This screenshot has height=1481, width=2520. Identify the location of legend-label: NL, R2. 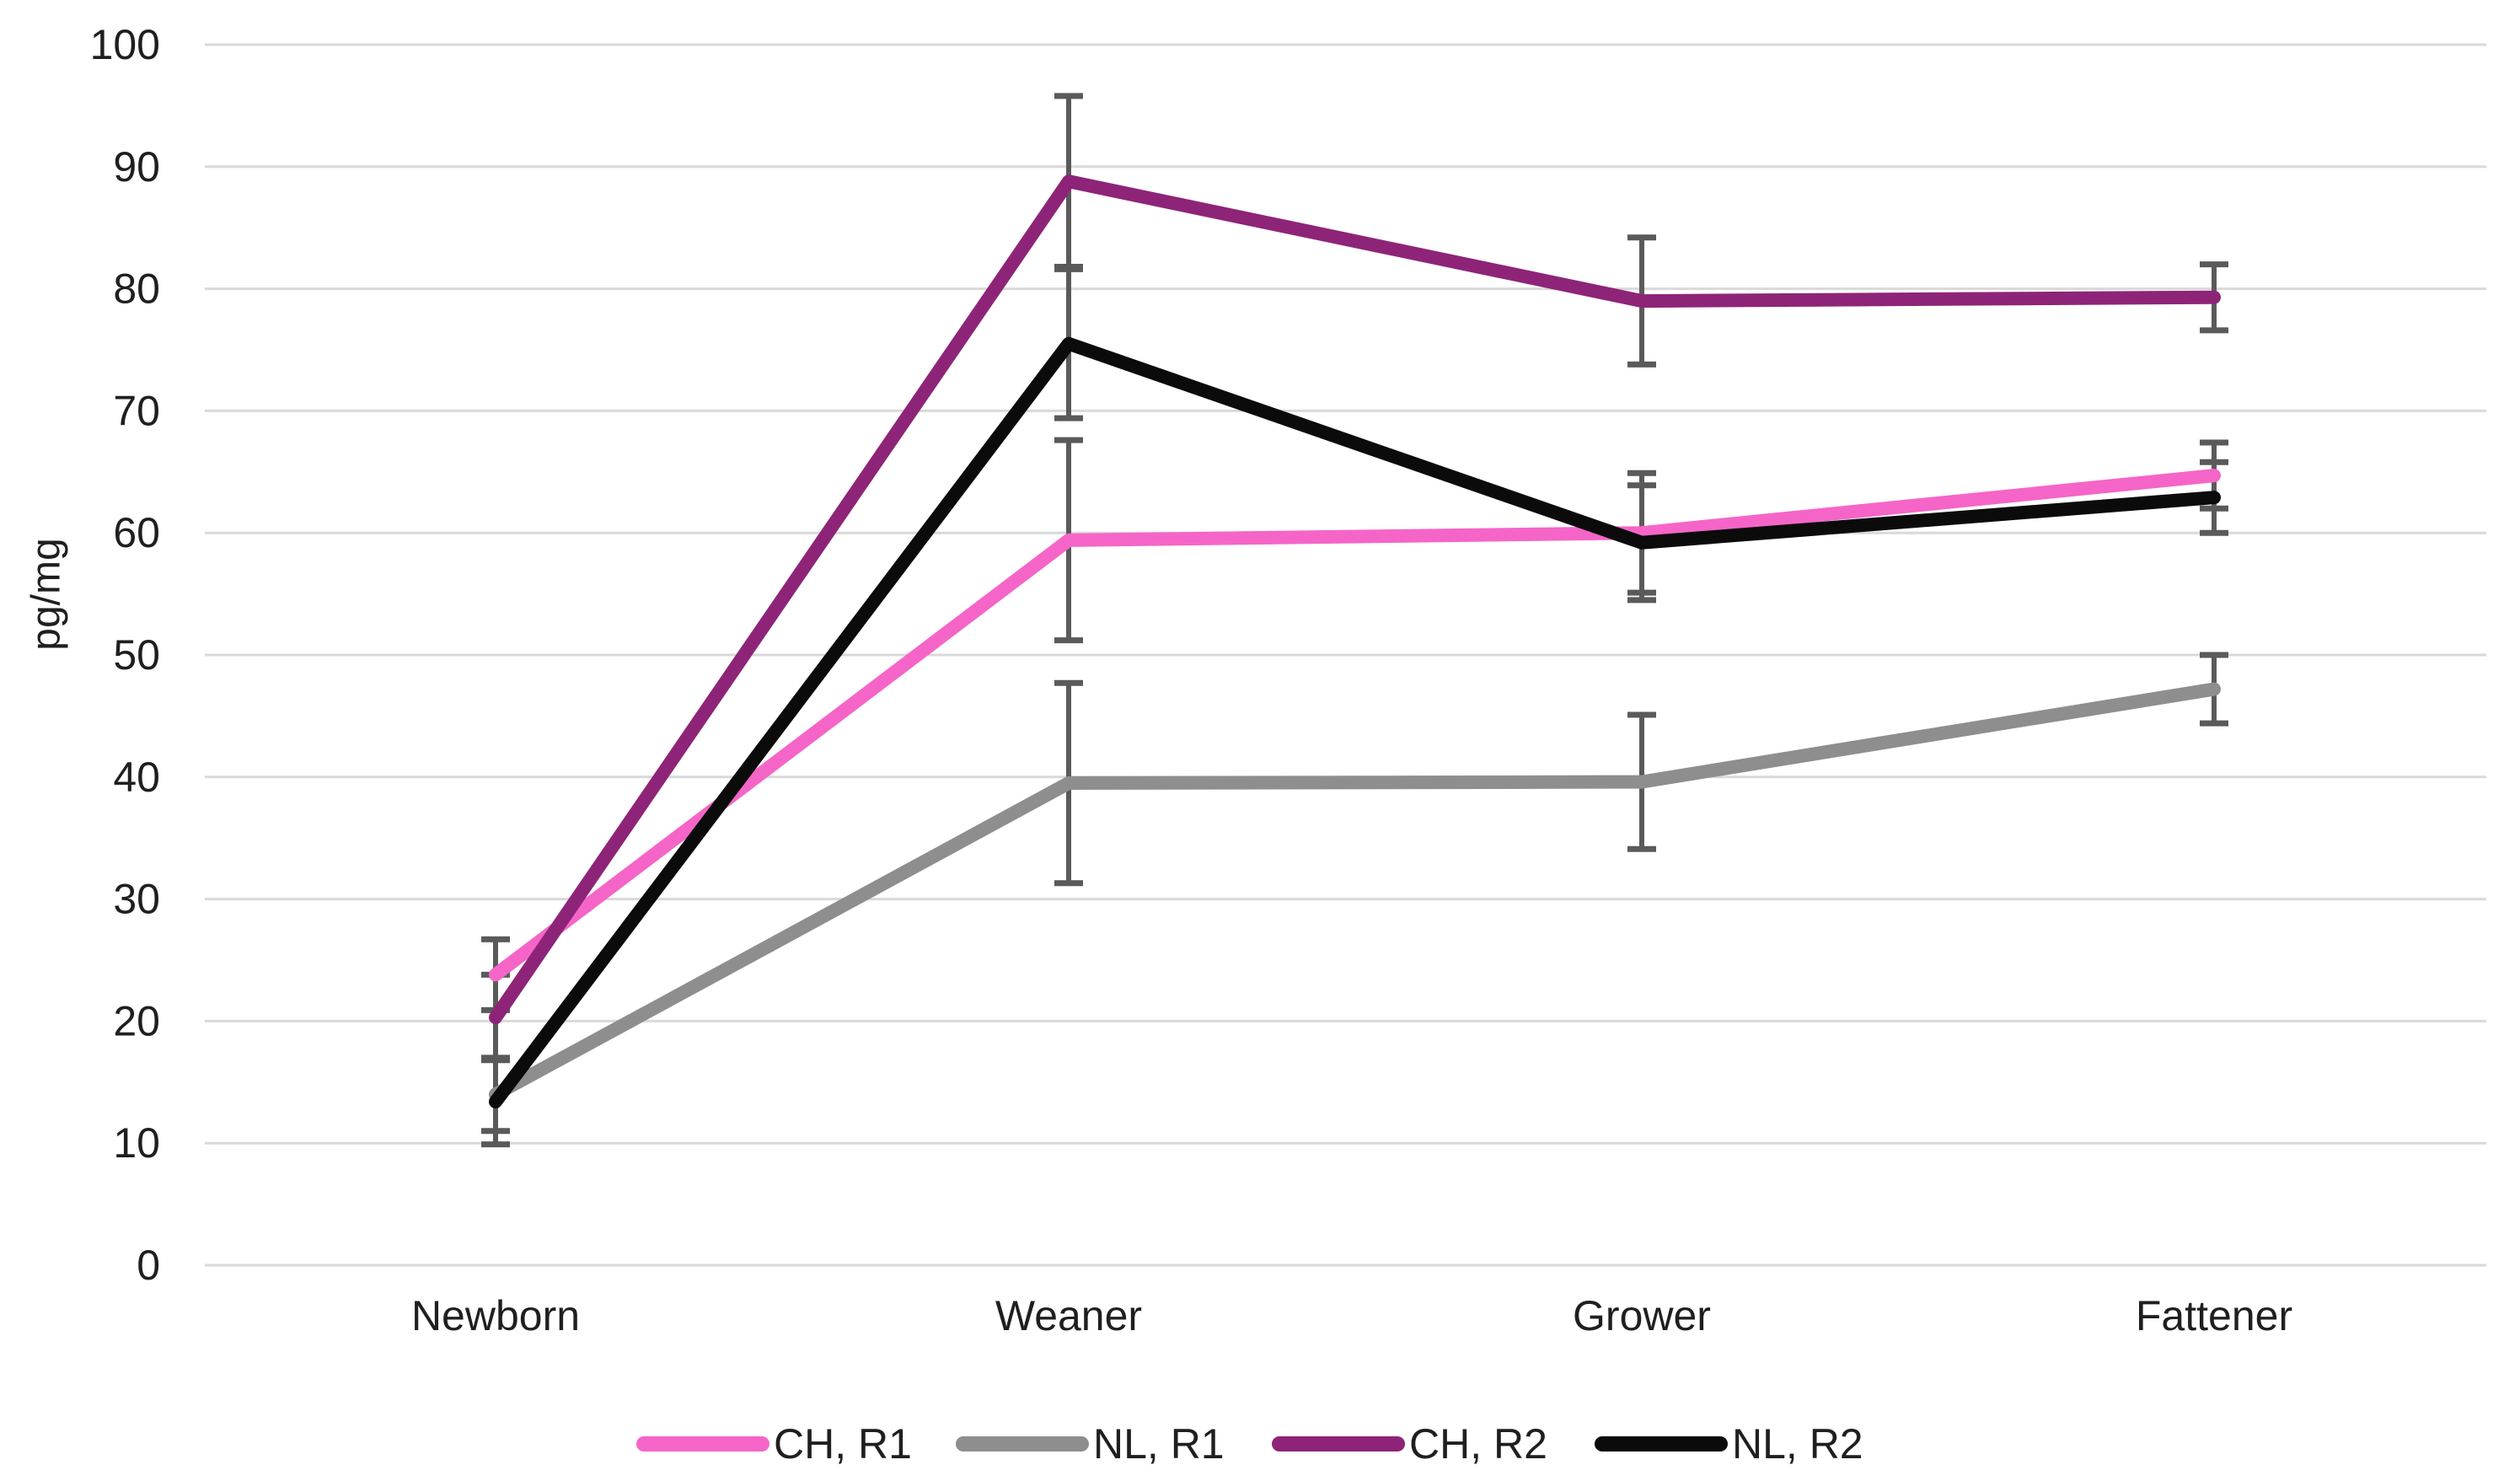
(1797, 1444).